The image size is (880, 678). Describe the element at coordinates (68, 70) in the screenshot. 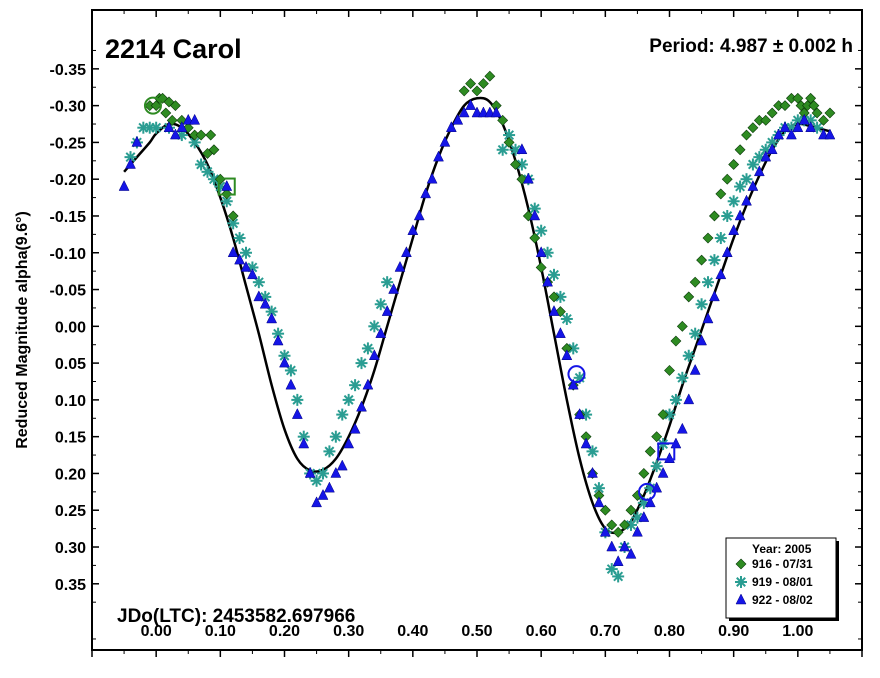

I see `y-tick-label: -0.35` at that location.